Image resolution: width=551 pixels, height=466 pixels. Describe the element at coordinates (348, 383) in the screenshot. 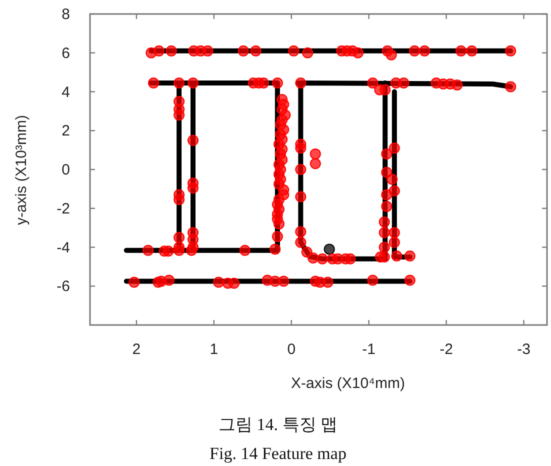

I see `x-axis-title: X-axis (X10⁴mm)` at that location.